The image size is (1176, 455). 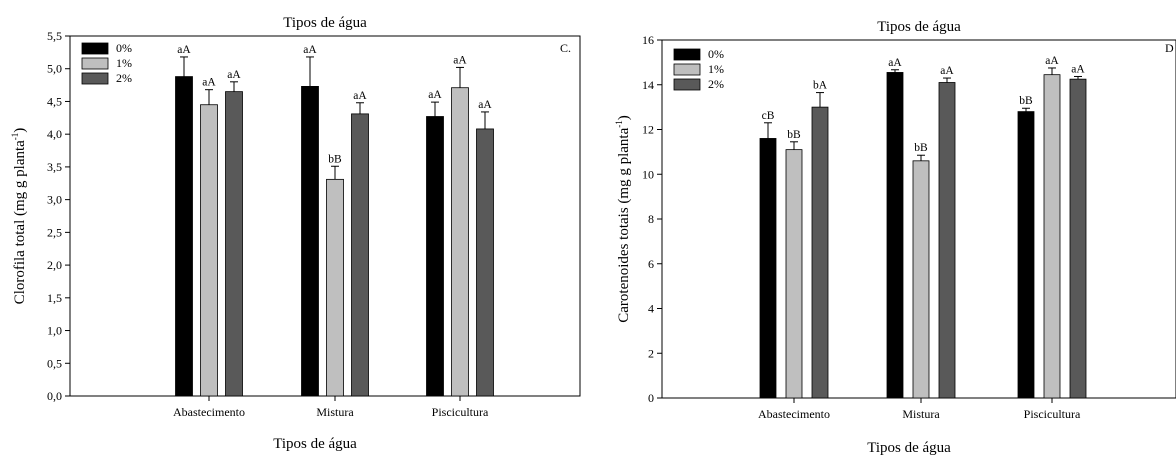 I want to click on y-axis-label-main: Carotenoides totais (mg g planta, so click(x=624, y=224).